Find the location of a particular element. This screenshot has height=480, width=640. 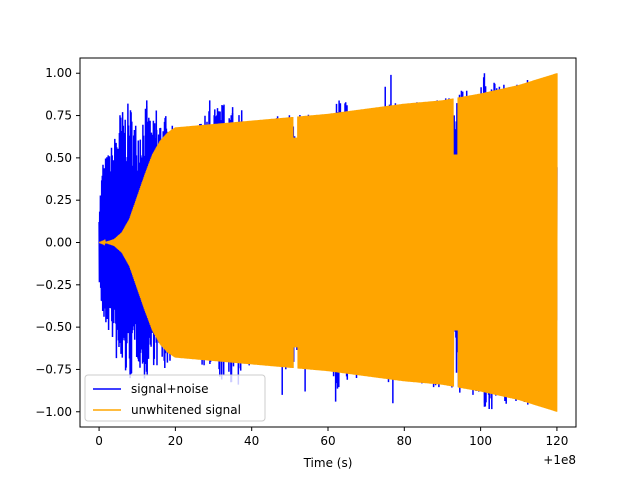

x-tick-label: 20 is located at coordinates (175, 441).